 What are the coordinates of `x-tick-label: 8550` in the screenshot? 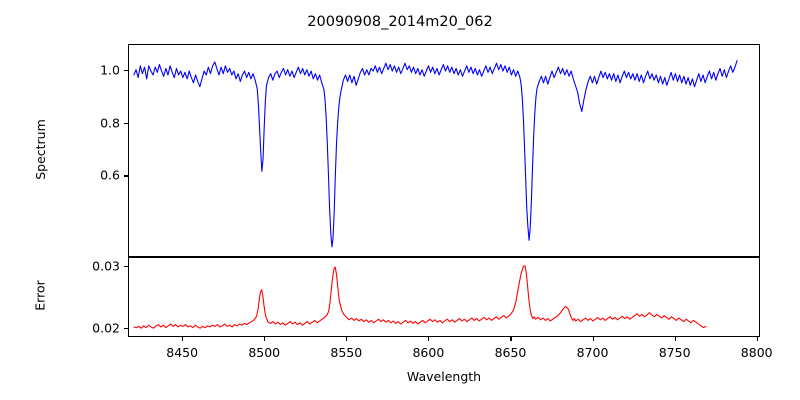 It's located at (346, 352).